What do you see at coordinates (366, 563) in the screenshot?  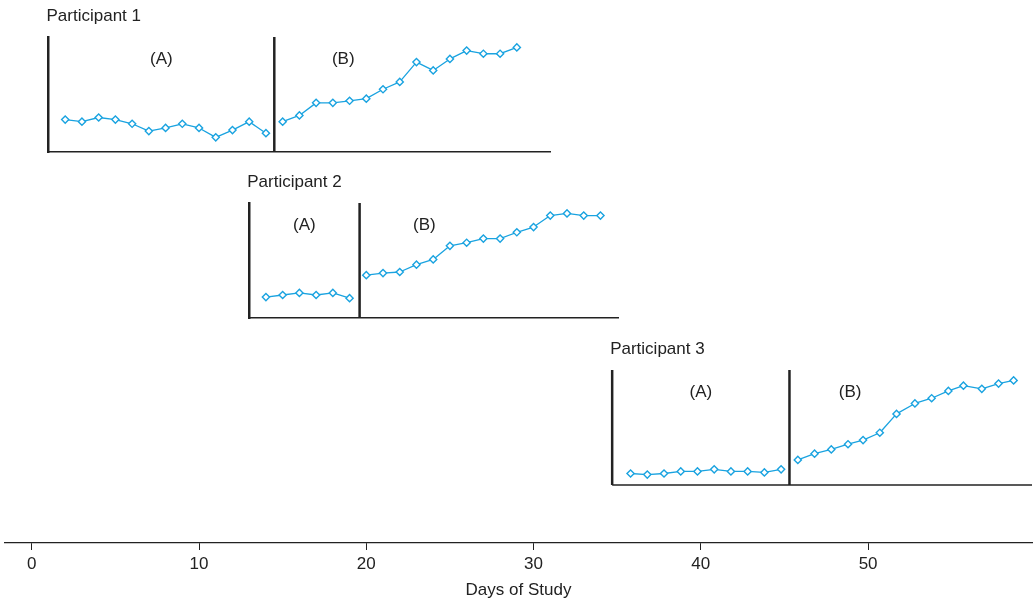 I see `x-tick-label: 20` at bounding box center [366, 563].